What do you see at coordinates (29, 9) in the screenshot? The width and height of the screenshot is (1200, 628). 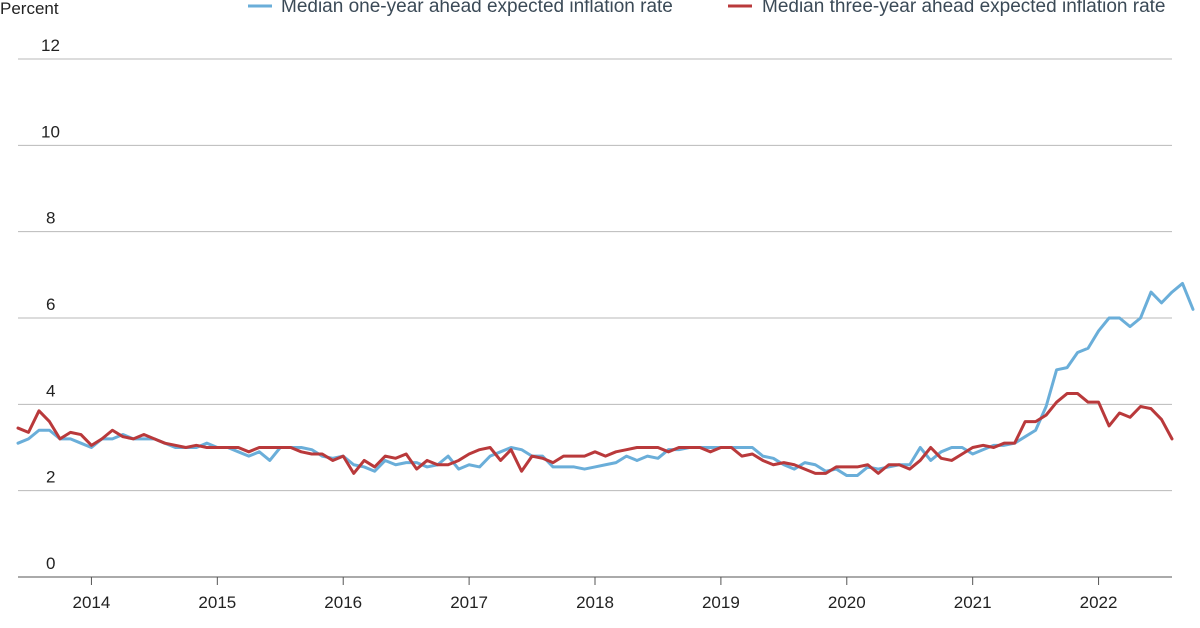 I see `y-axis-unit-label: Percent` at bounding box center [29, 9].